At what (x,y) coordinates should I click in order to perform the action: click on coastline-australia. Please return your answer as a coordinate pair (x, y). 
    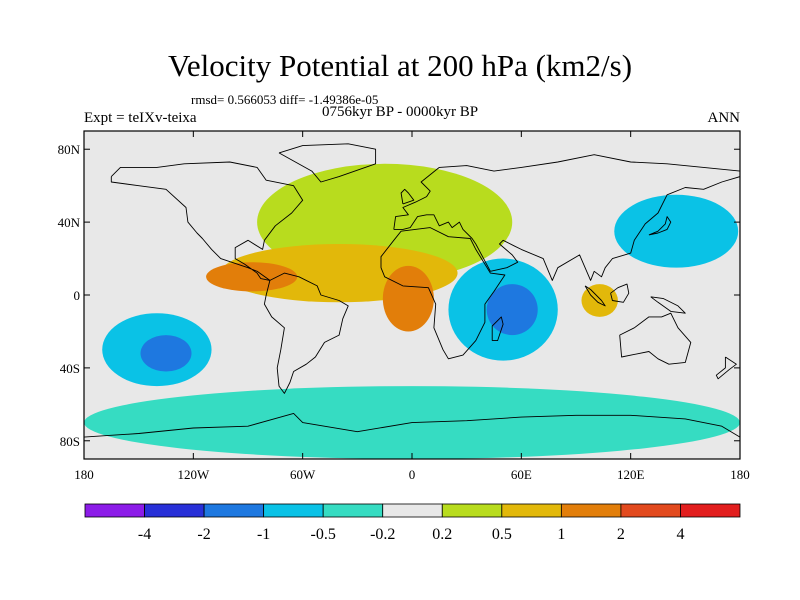
    Looking at the image, I should click on (655, 338).